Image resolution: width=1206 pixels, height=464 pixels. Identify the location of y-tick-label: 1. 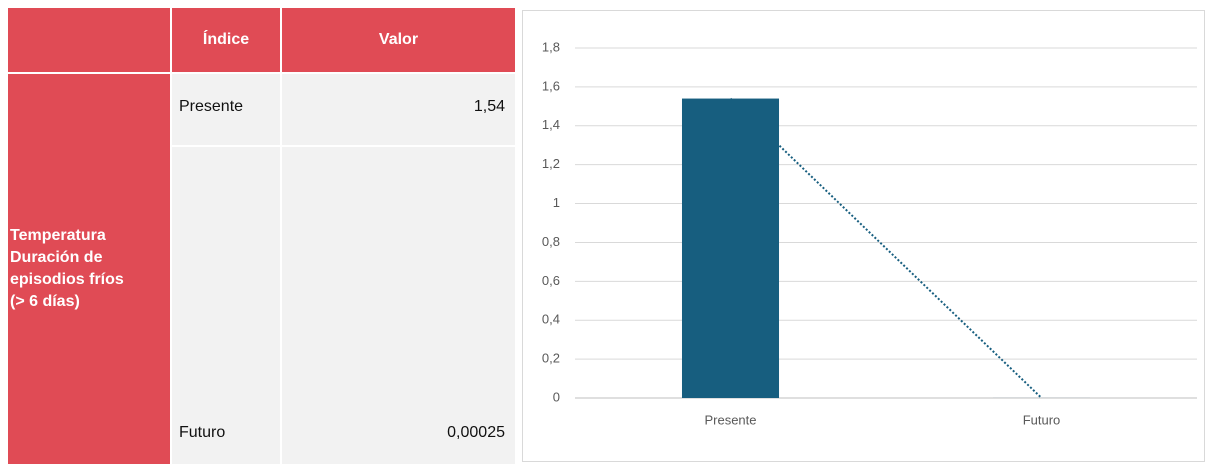
(556, 202).